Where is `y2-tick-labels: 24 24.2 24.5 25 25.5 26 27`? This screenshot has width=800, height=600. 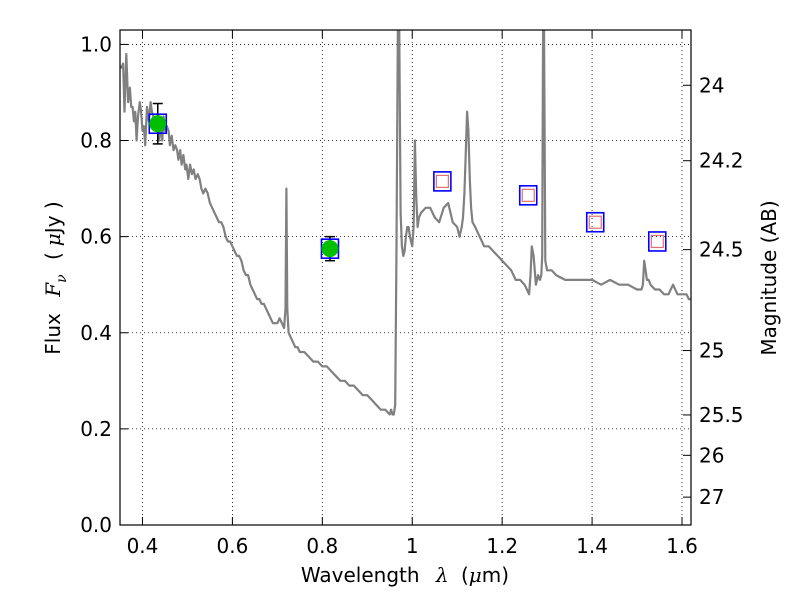
y2-tick-labels: 24 24.2 24.5 25 25.5 26 27 is located at coordinates (721, 291).